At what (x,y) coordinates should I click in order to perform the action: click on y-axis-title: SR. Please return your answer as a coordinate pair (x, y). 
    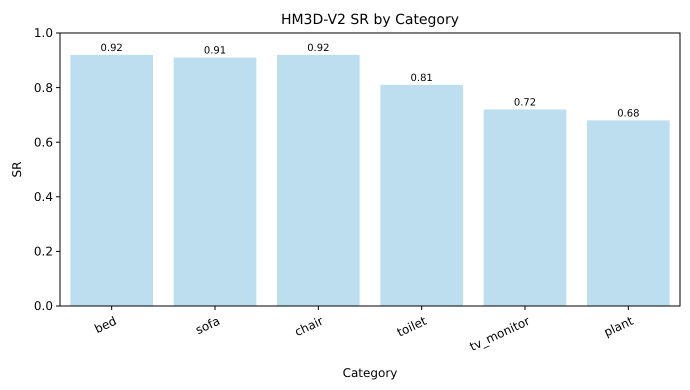
    Looking at the image, I should click on (17, 170).